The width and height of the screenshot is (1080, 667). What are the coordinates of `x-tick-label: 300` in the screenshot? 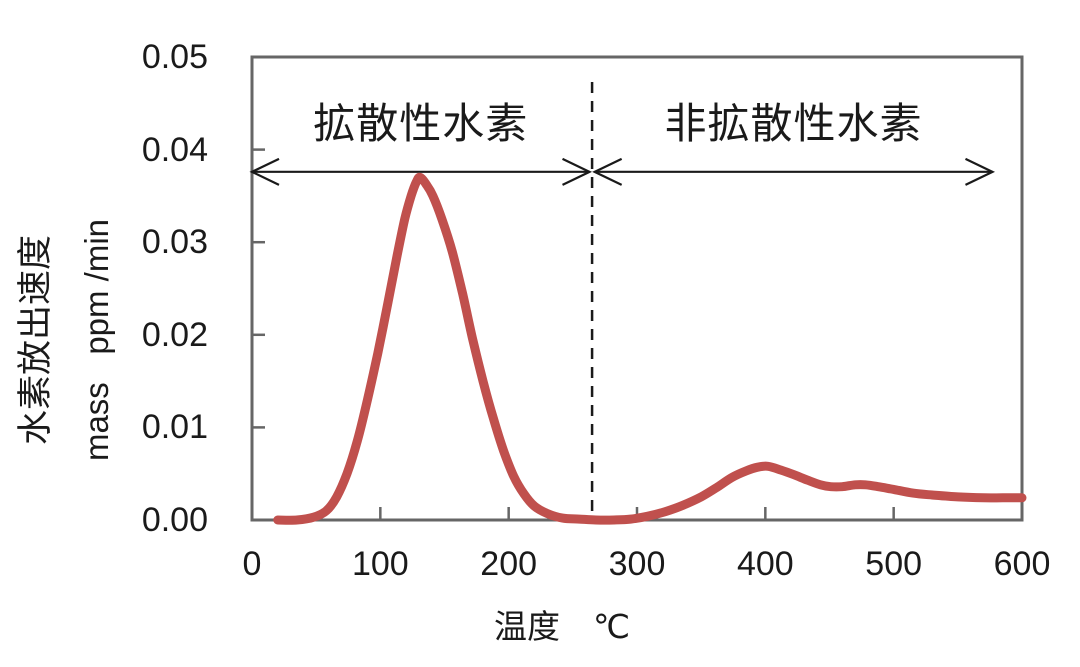 It's located at (637, 564).